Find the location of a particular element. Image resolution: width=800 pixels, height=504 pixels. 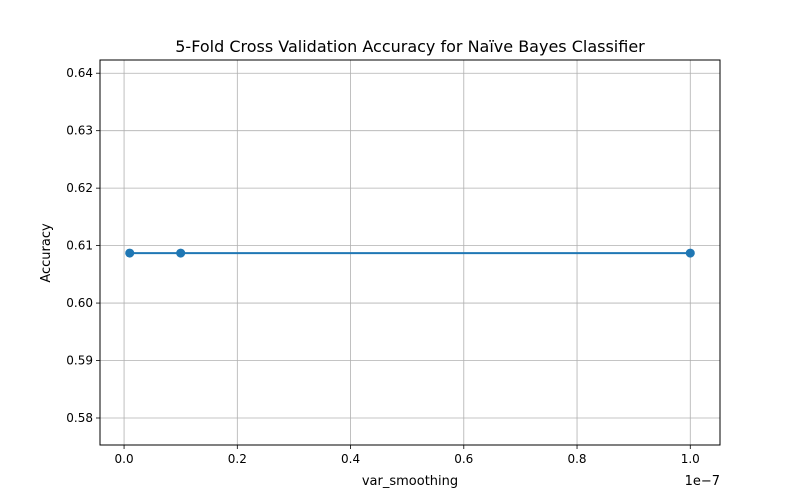

x-axis-ticks: 0.0 0.2 0.4 0.6 0.8 1.0 is located at coordinates (407, 455).